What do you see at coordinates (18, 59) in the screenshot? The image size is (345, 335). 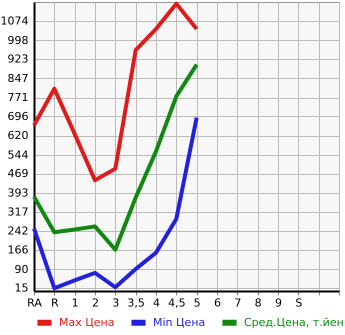 I see `y-tick-label: 923` at bounding box center [18, 59].